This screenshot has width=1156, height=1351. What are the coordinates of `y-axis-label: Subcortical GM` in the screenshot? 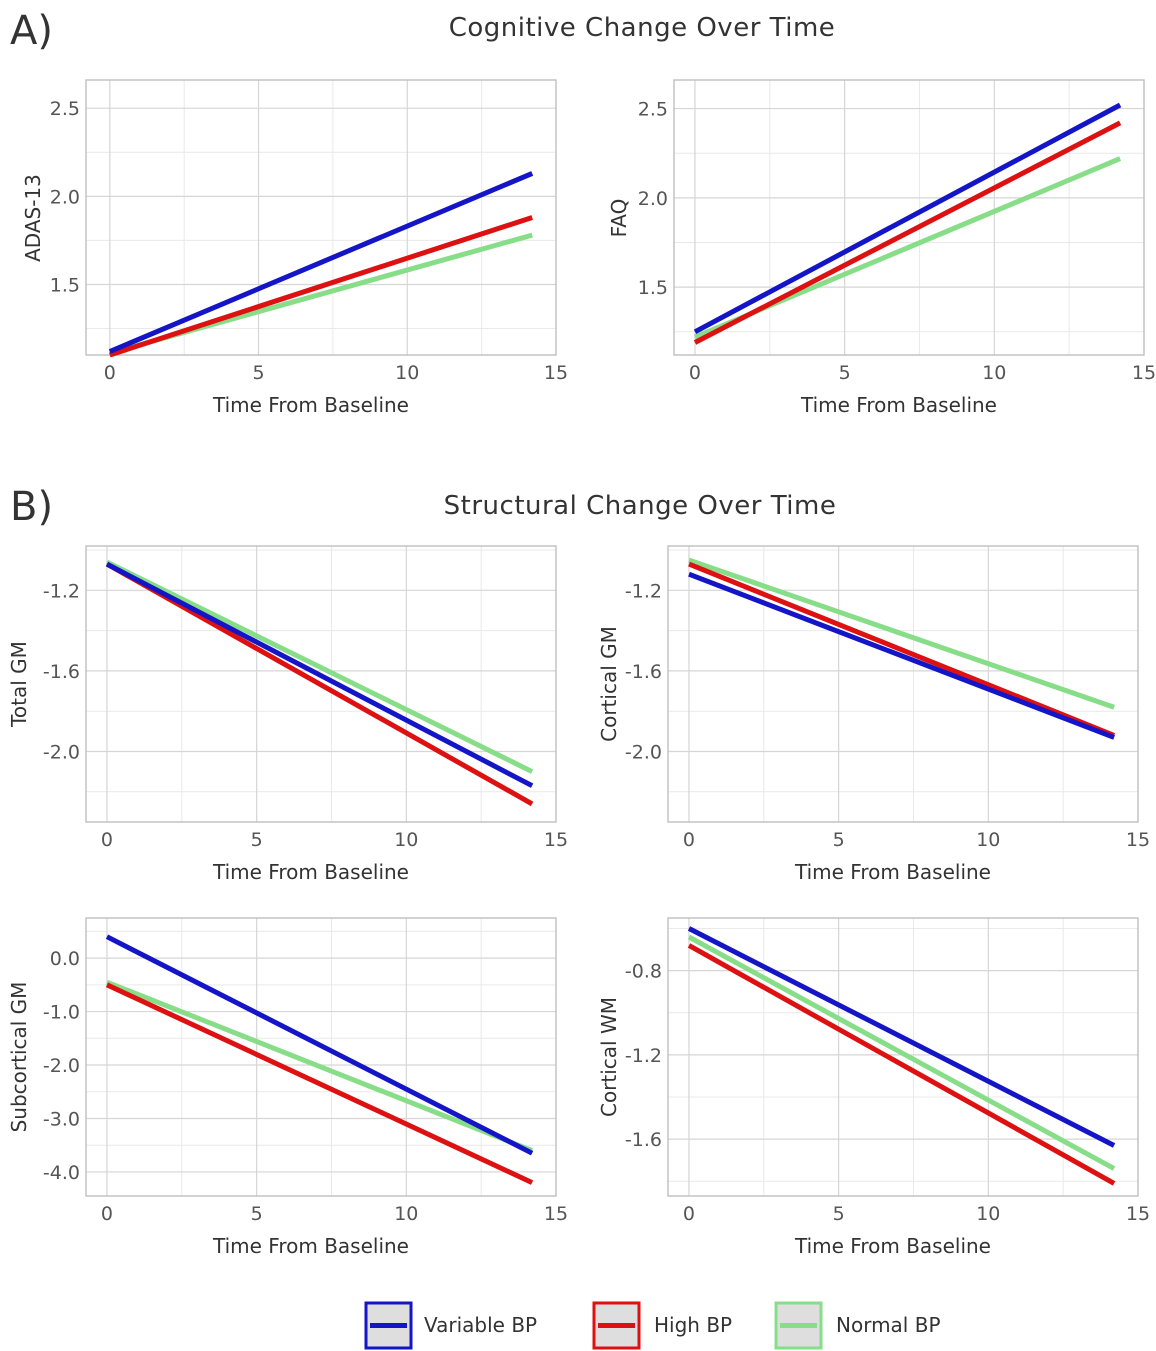 It's located at (19, 1057).